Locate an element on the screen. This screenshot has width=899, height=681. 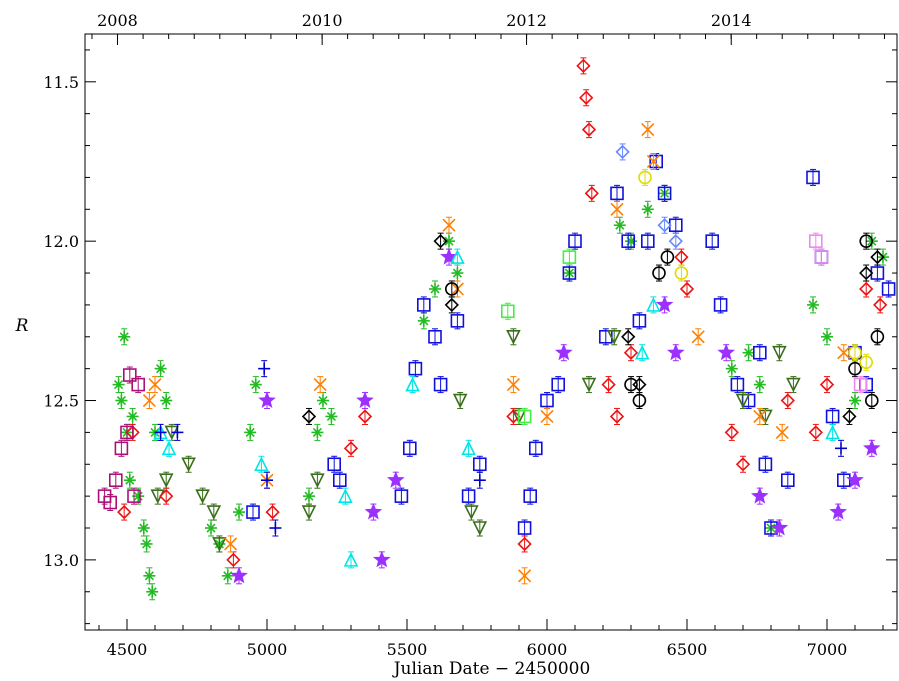
top-tick-label: 2010 is located at coordinates (322, 20).